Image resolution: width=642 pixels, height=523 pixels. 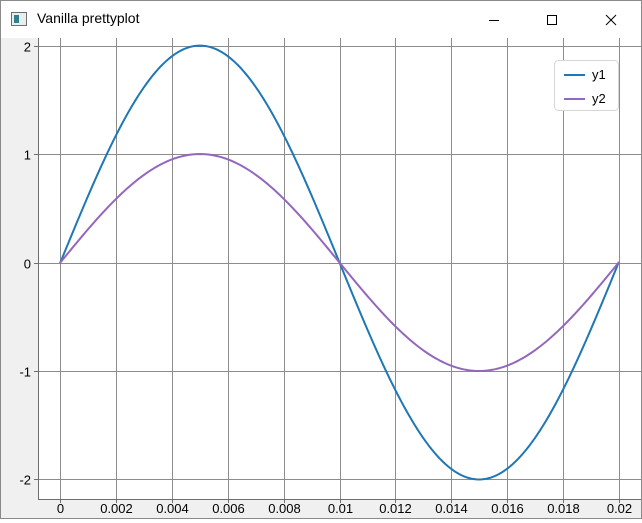 I want to click on maximize-button, so click(x=552, y=19).